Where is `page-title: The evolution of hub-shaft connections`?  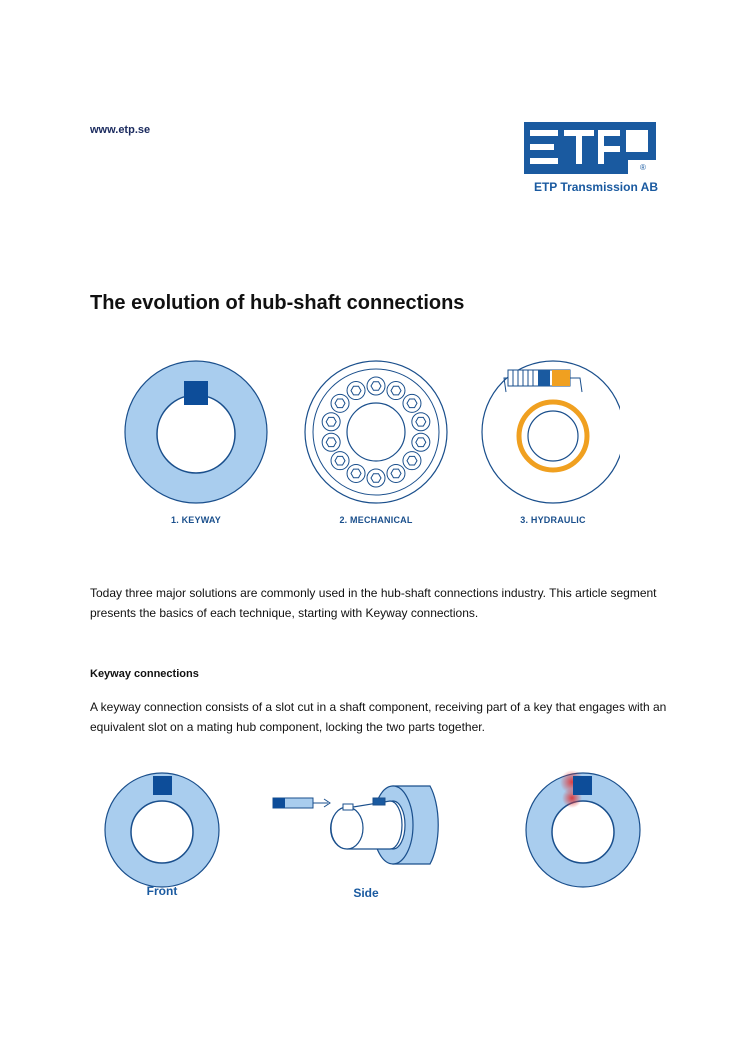 page-title: The evolution of hub-shaft connections is located at coordinates (277, 303).